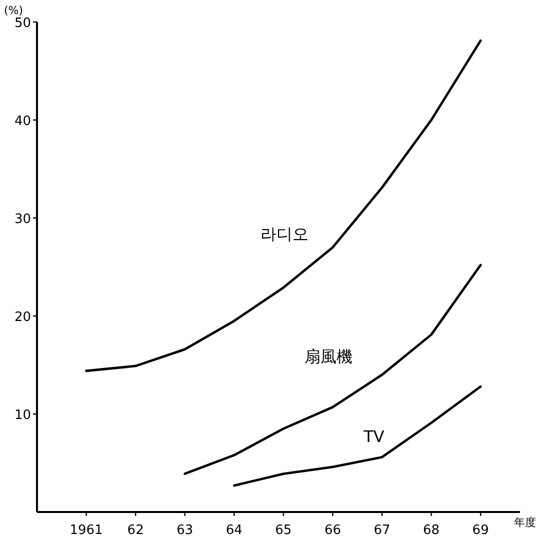  I want to click on series-label: 扇風機, so click(328, 356).